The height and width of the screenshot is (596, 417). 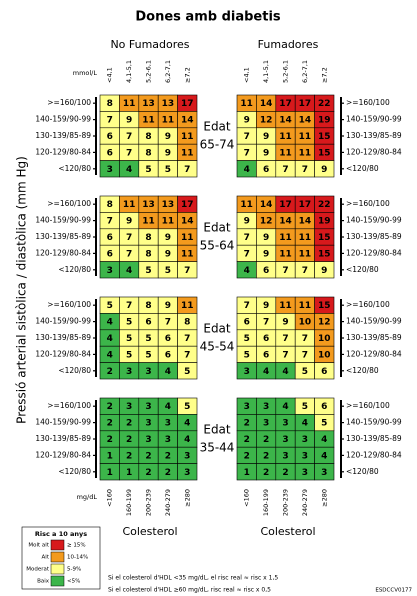 What do you see at coordinates (324, 137) in the screenshot?
I see `risk-value: 15` at bounding box center [324, 137].